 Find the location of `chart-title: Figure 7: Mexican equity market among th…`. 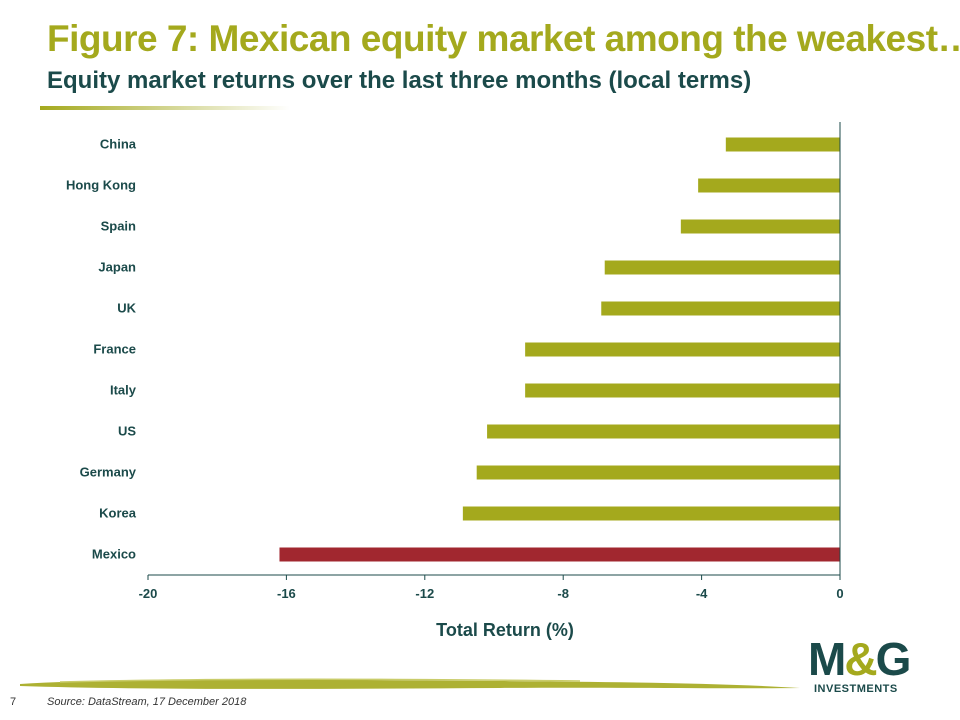

chart-title: Figure 7: Mexican equity market among th… is located at coordinates (503, 38).